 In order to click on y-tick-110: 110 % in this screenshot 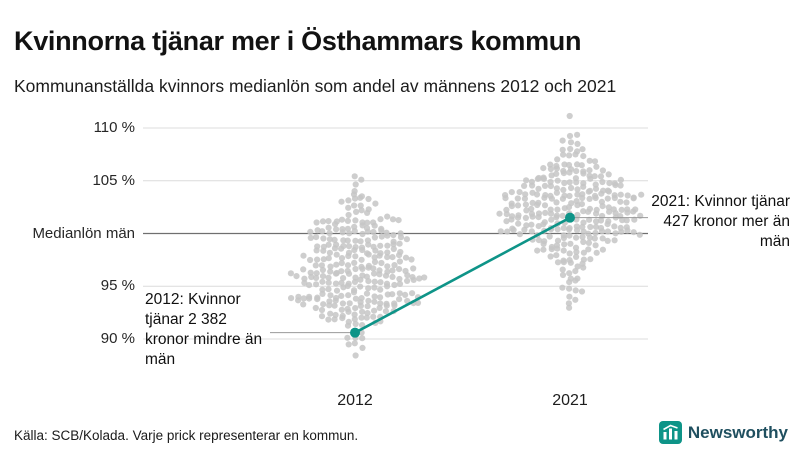, I will do `click(114, 127)`.